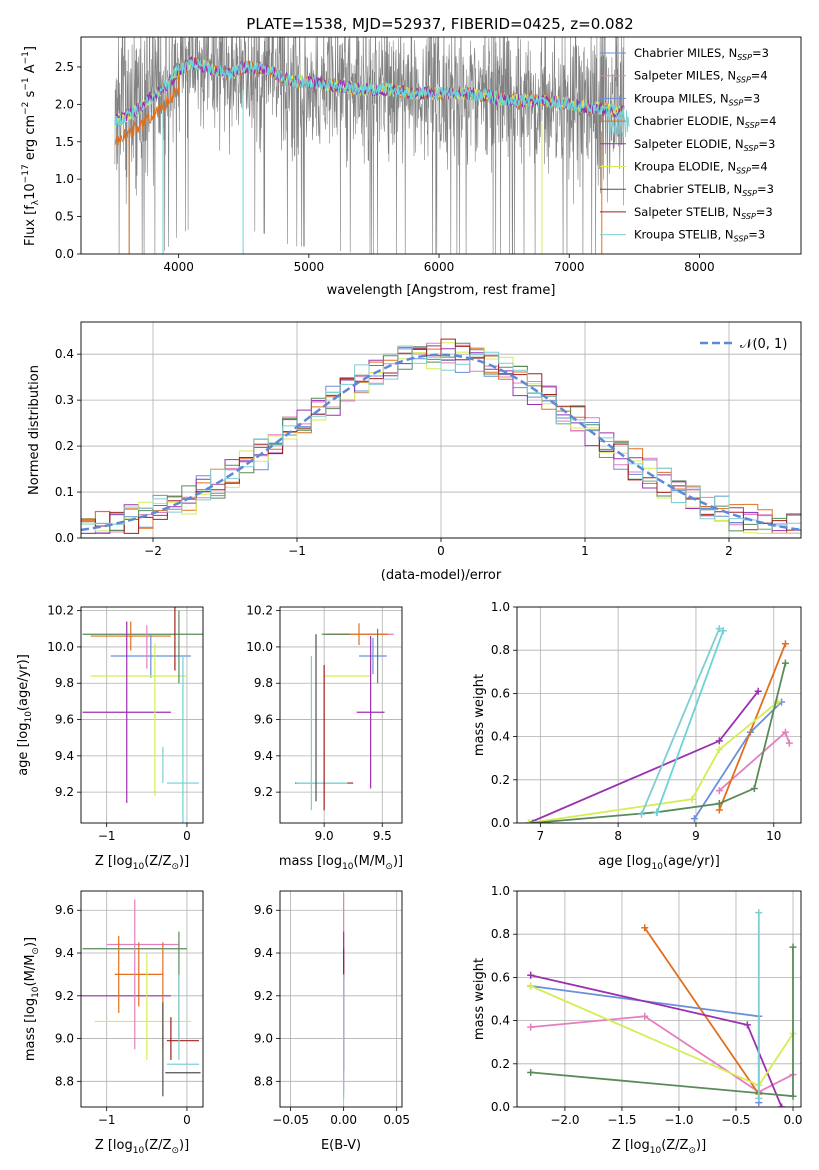  What do you see at coordinates (500, 780) in the screenshot?
I see `y-tick-label: 0.2` at bounding box center [500, 780].